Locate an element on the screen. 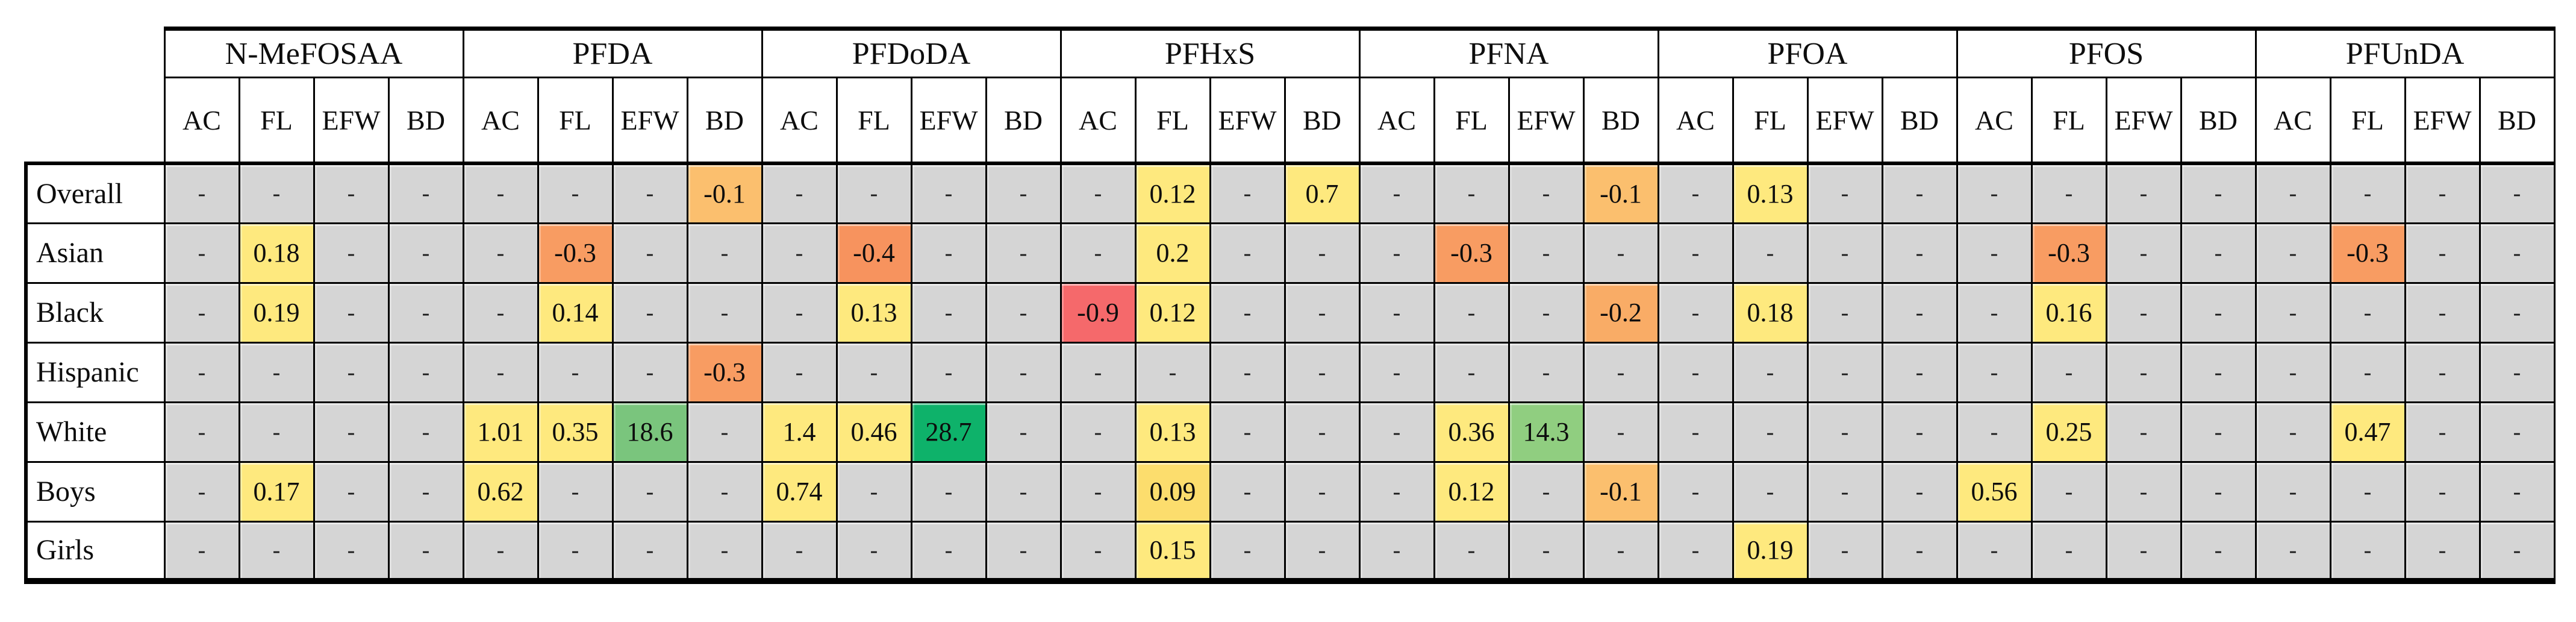  cell-asian-pfhxs-ac: - is located at coordinates (1098, 253).